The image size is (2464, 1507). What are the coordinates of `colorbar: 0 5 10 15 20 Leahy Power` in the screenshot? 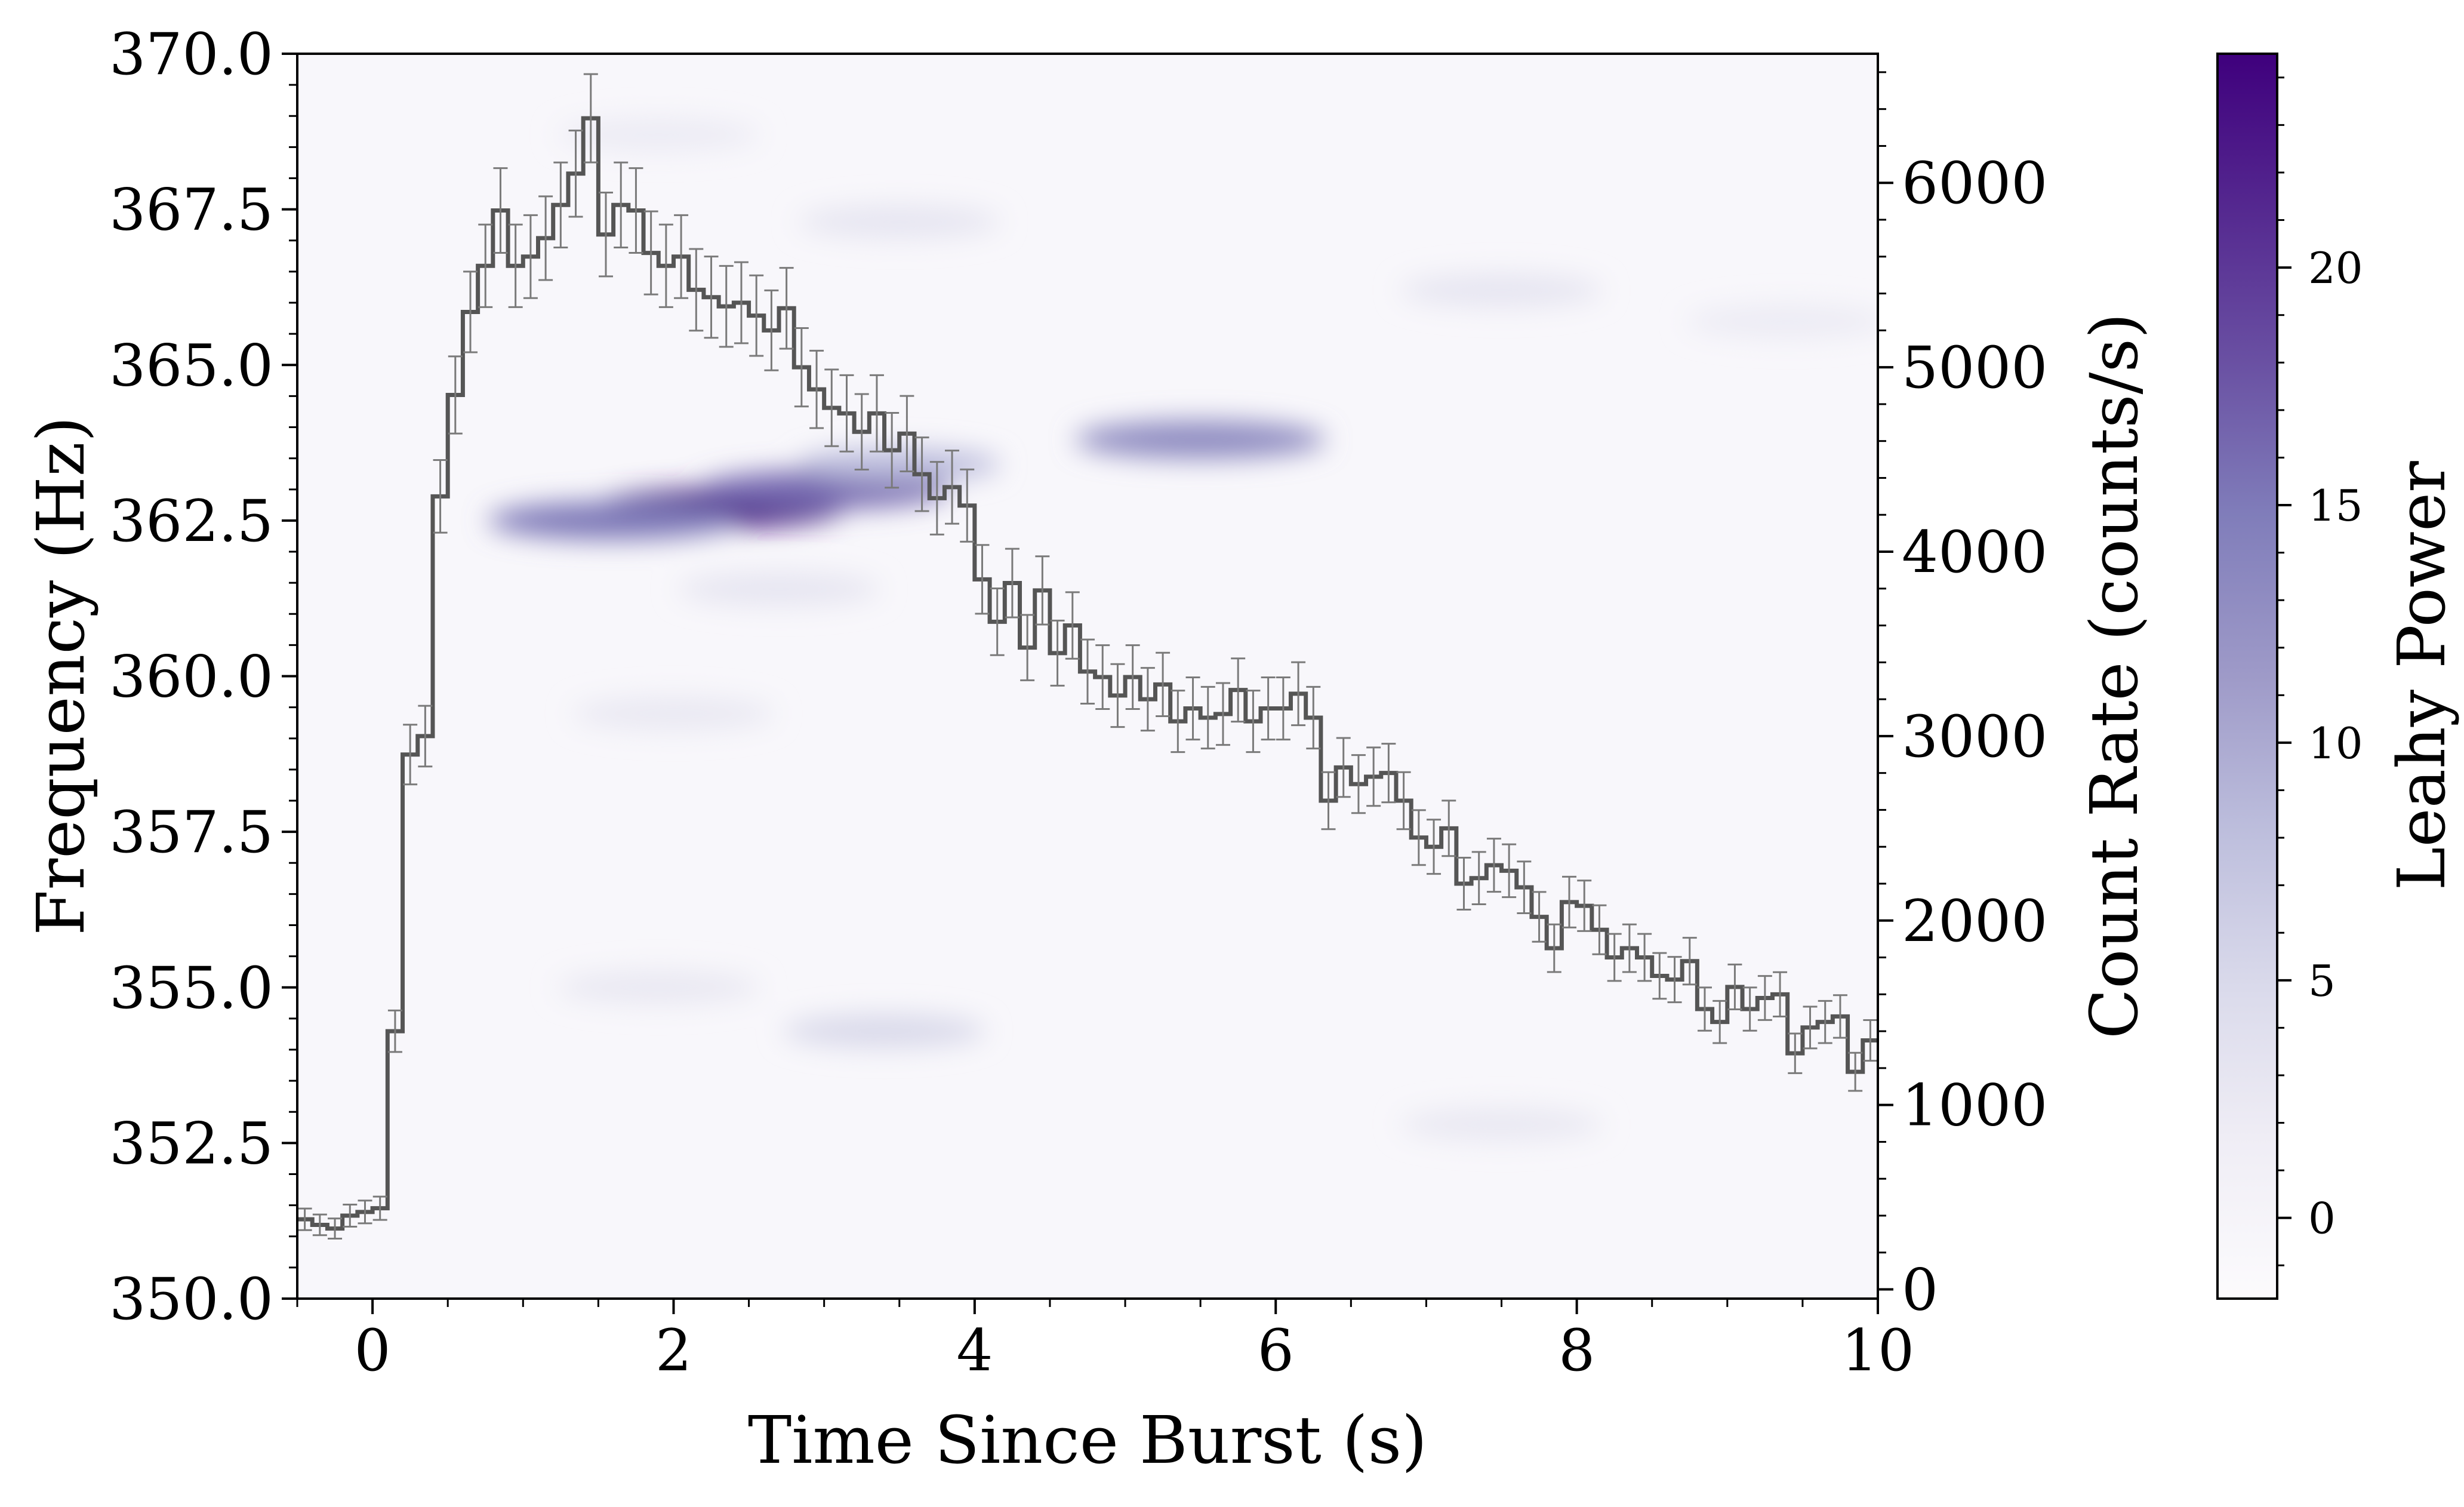 It's located at (2338, 677).